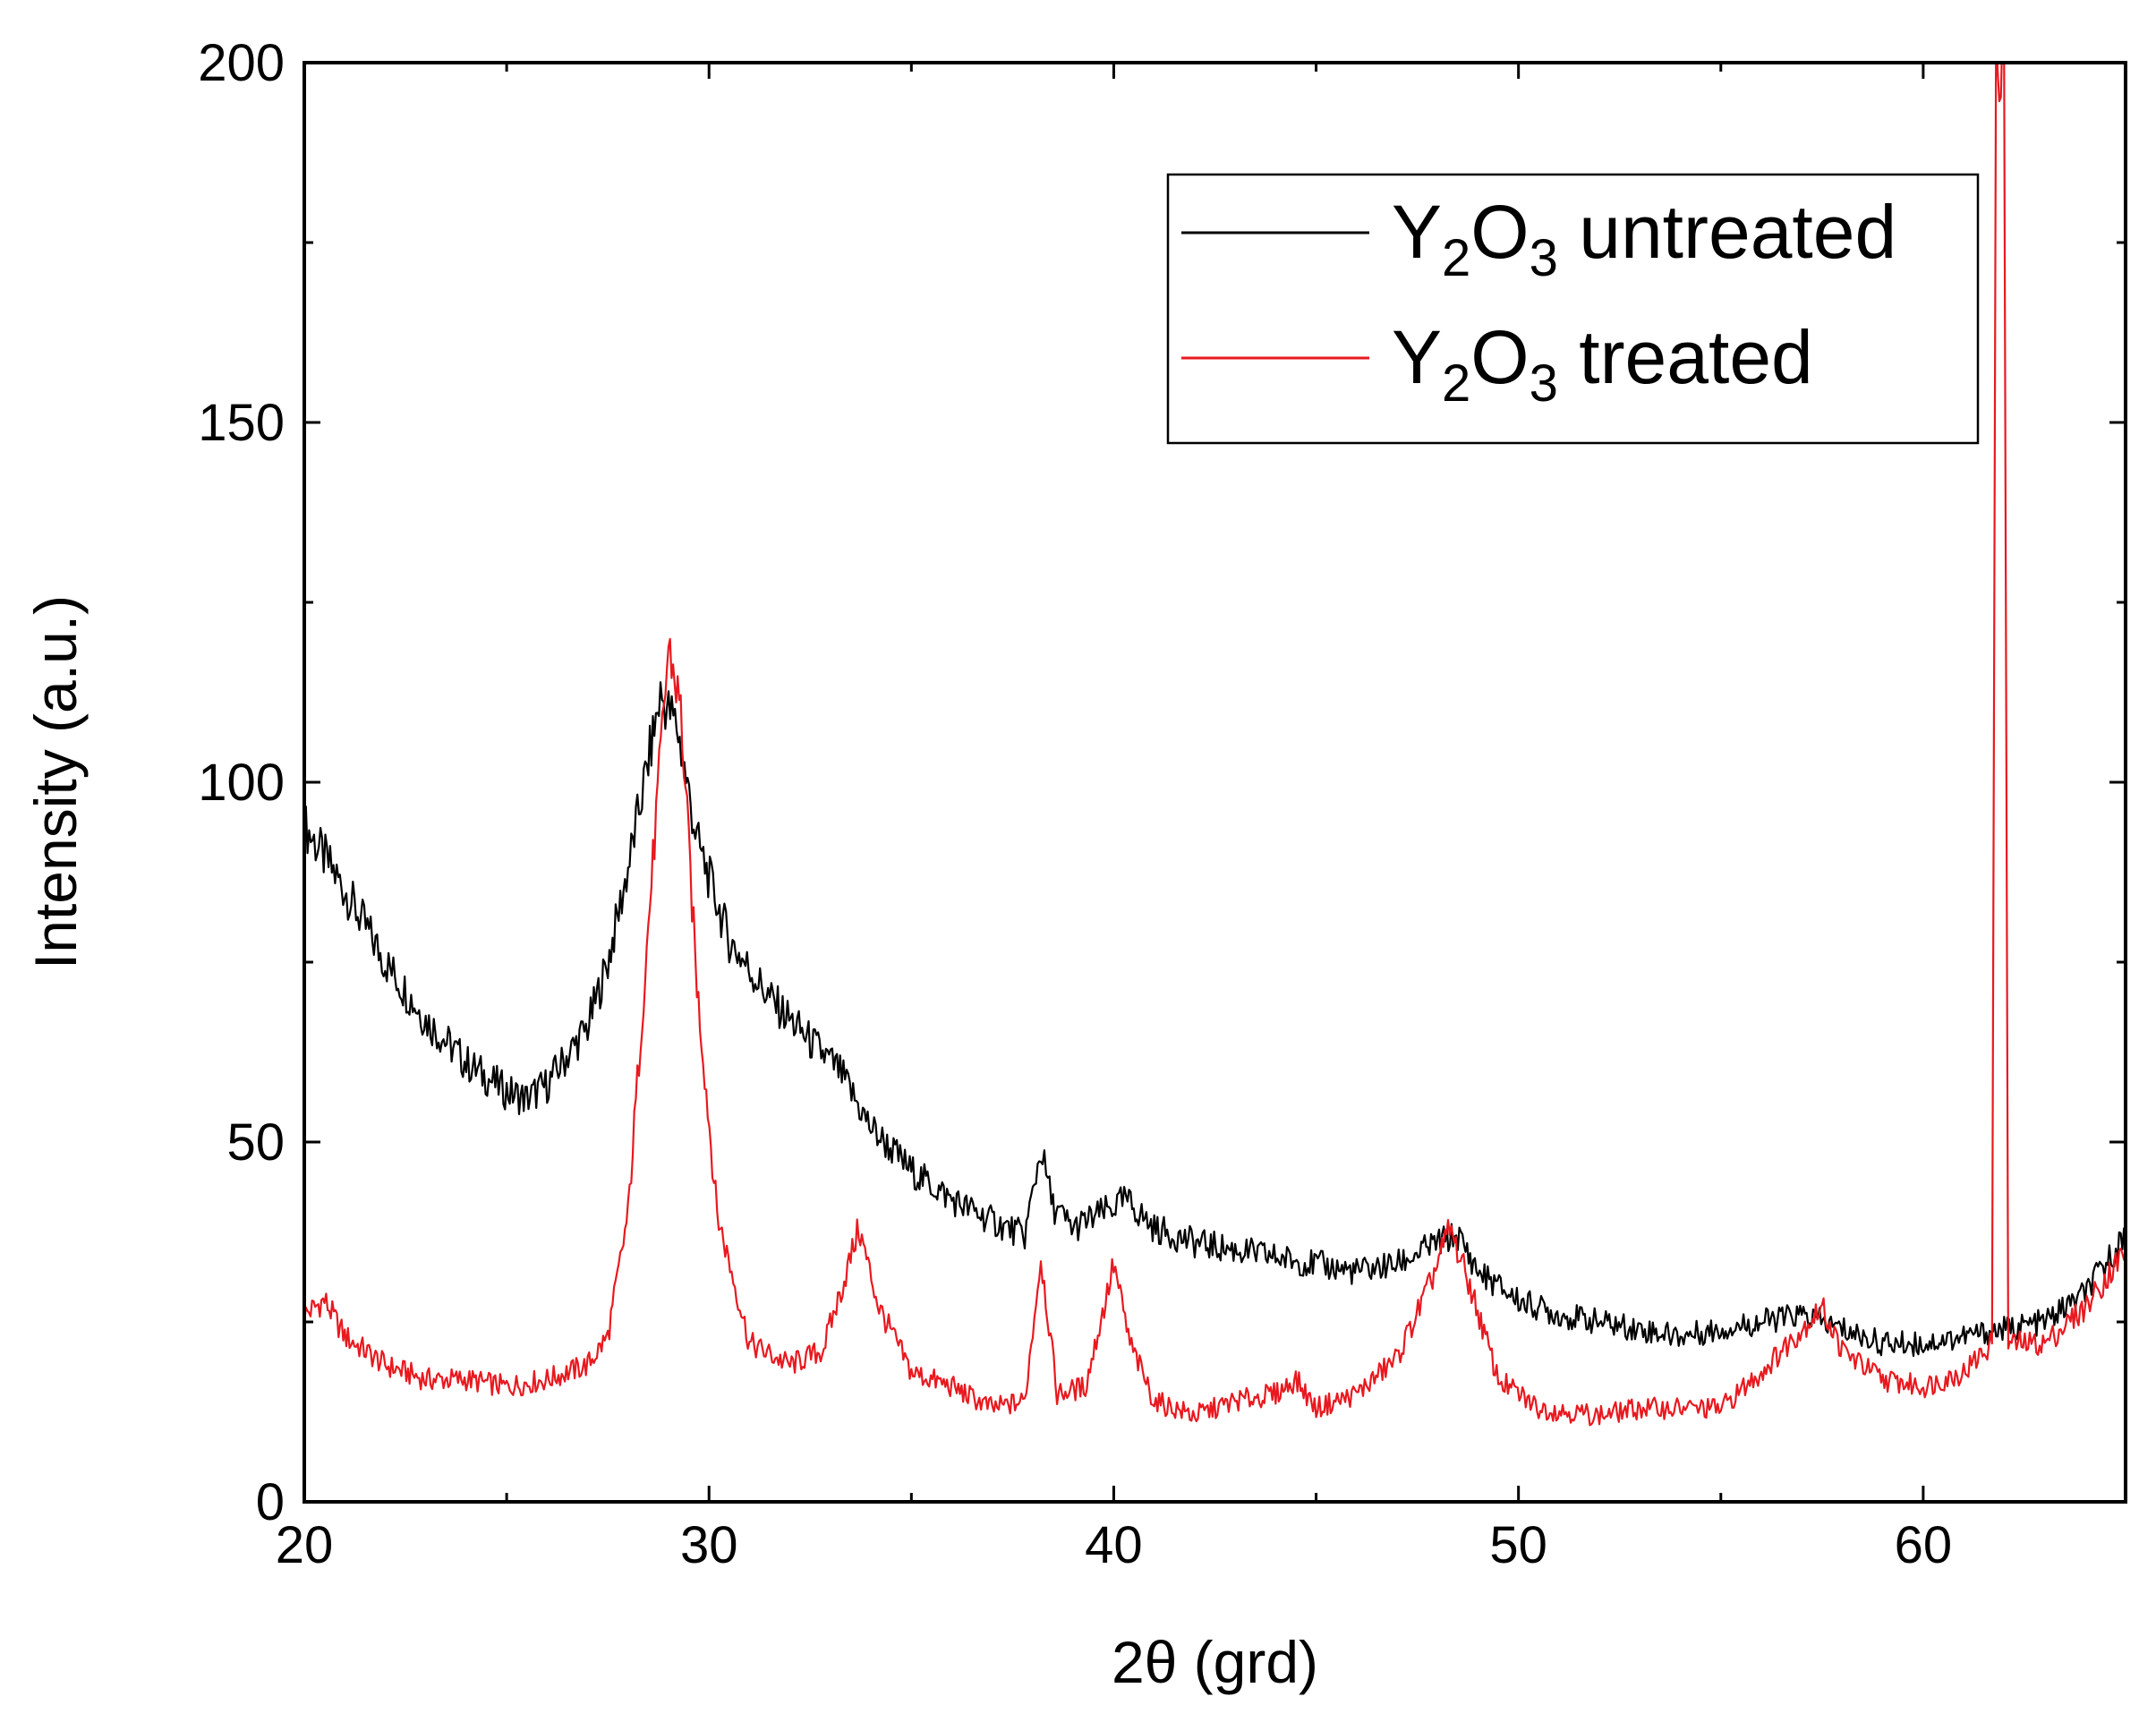  Describe the element at coordinates (1215, 1662) in the screenshot. I see `x-axis-label: 2θ (grd)` at that location.